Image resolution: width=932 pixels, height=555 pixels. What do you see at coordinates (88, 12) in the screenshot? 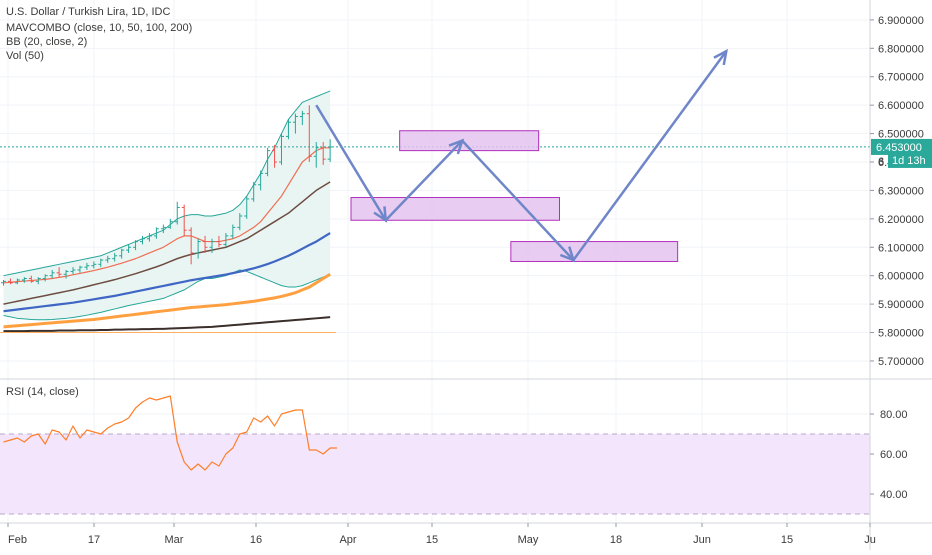
I see `legend-symbol: U.S. Dollar / Turkish Lira, 1D, IDC` at bounding box center [88, 12].